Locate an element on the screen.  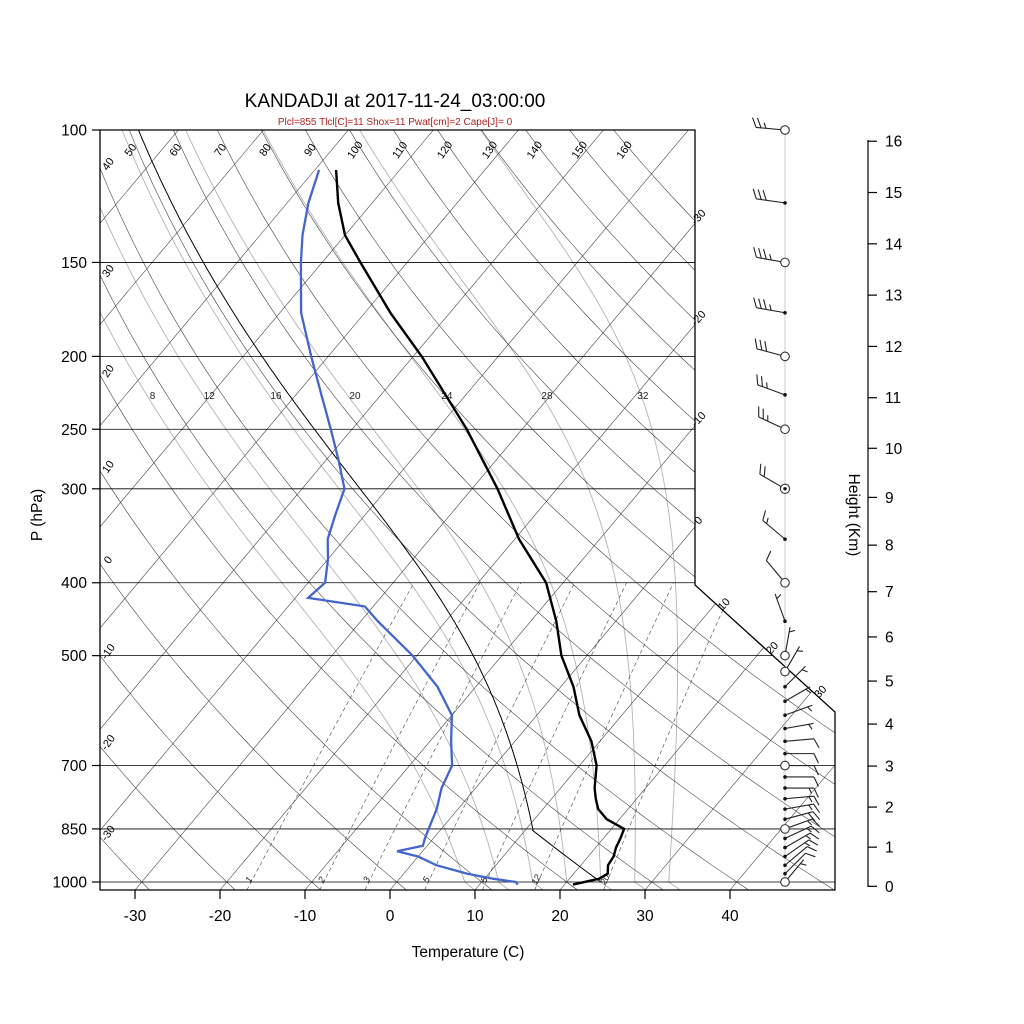
svg-text: 1000 is located at coordinates (70, 883).